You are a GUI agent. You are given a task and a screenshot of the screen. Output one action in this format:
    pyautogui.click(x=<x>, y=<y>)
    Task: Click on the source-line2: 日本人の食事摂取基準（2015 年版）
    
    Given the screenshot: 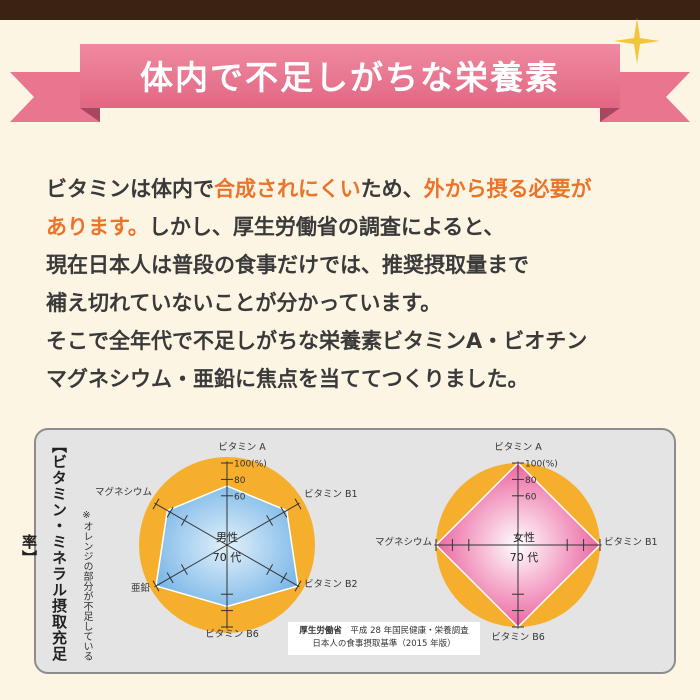 What is the action you would take?
    pyautogui.click(x=384, y=644)
    